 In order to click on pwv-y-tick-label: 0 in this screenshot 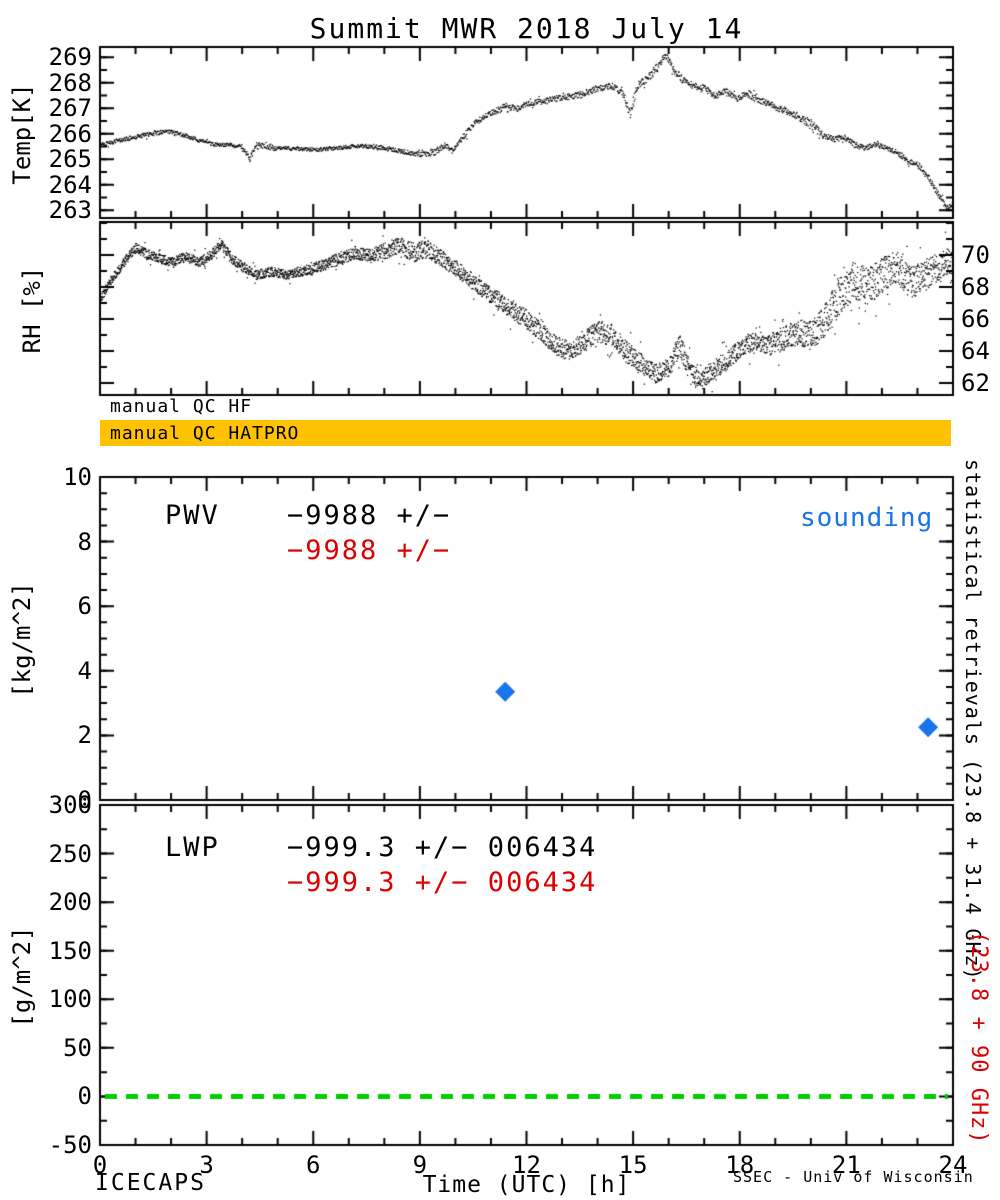, I will do `click(84, 800)`.